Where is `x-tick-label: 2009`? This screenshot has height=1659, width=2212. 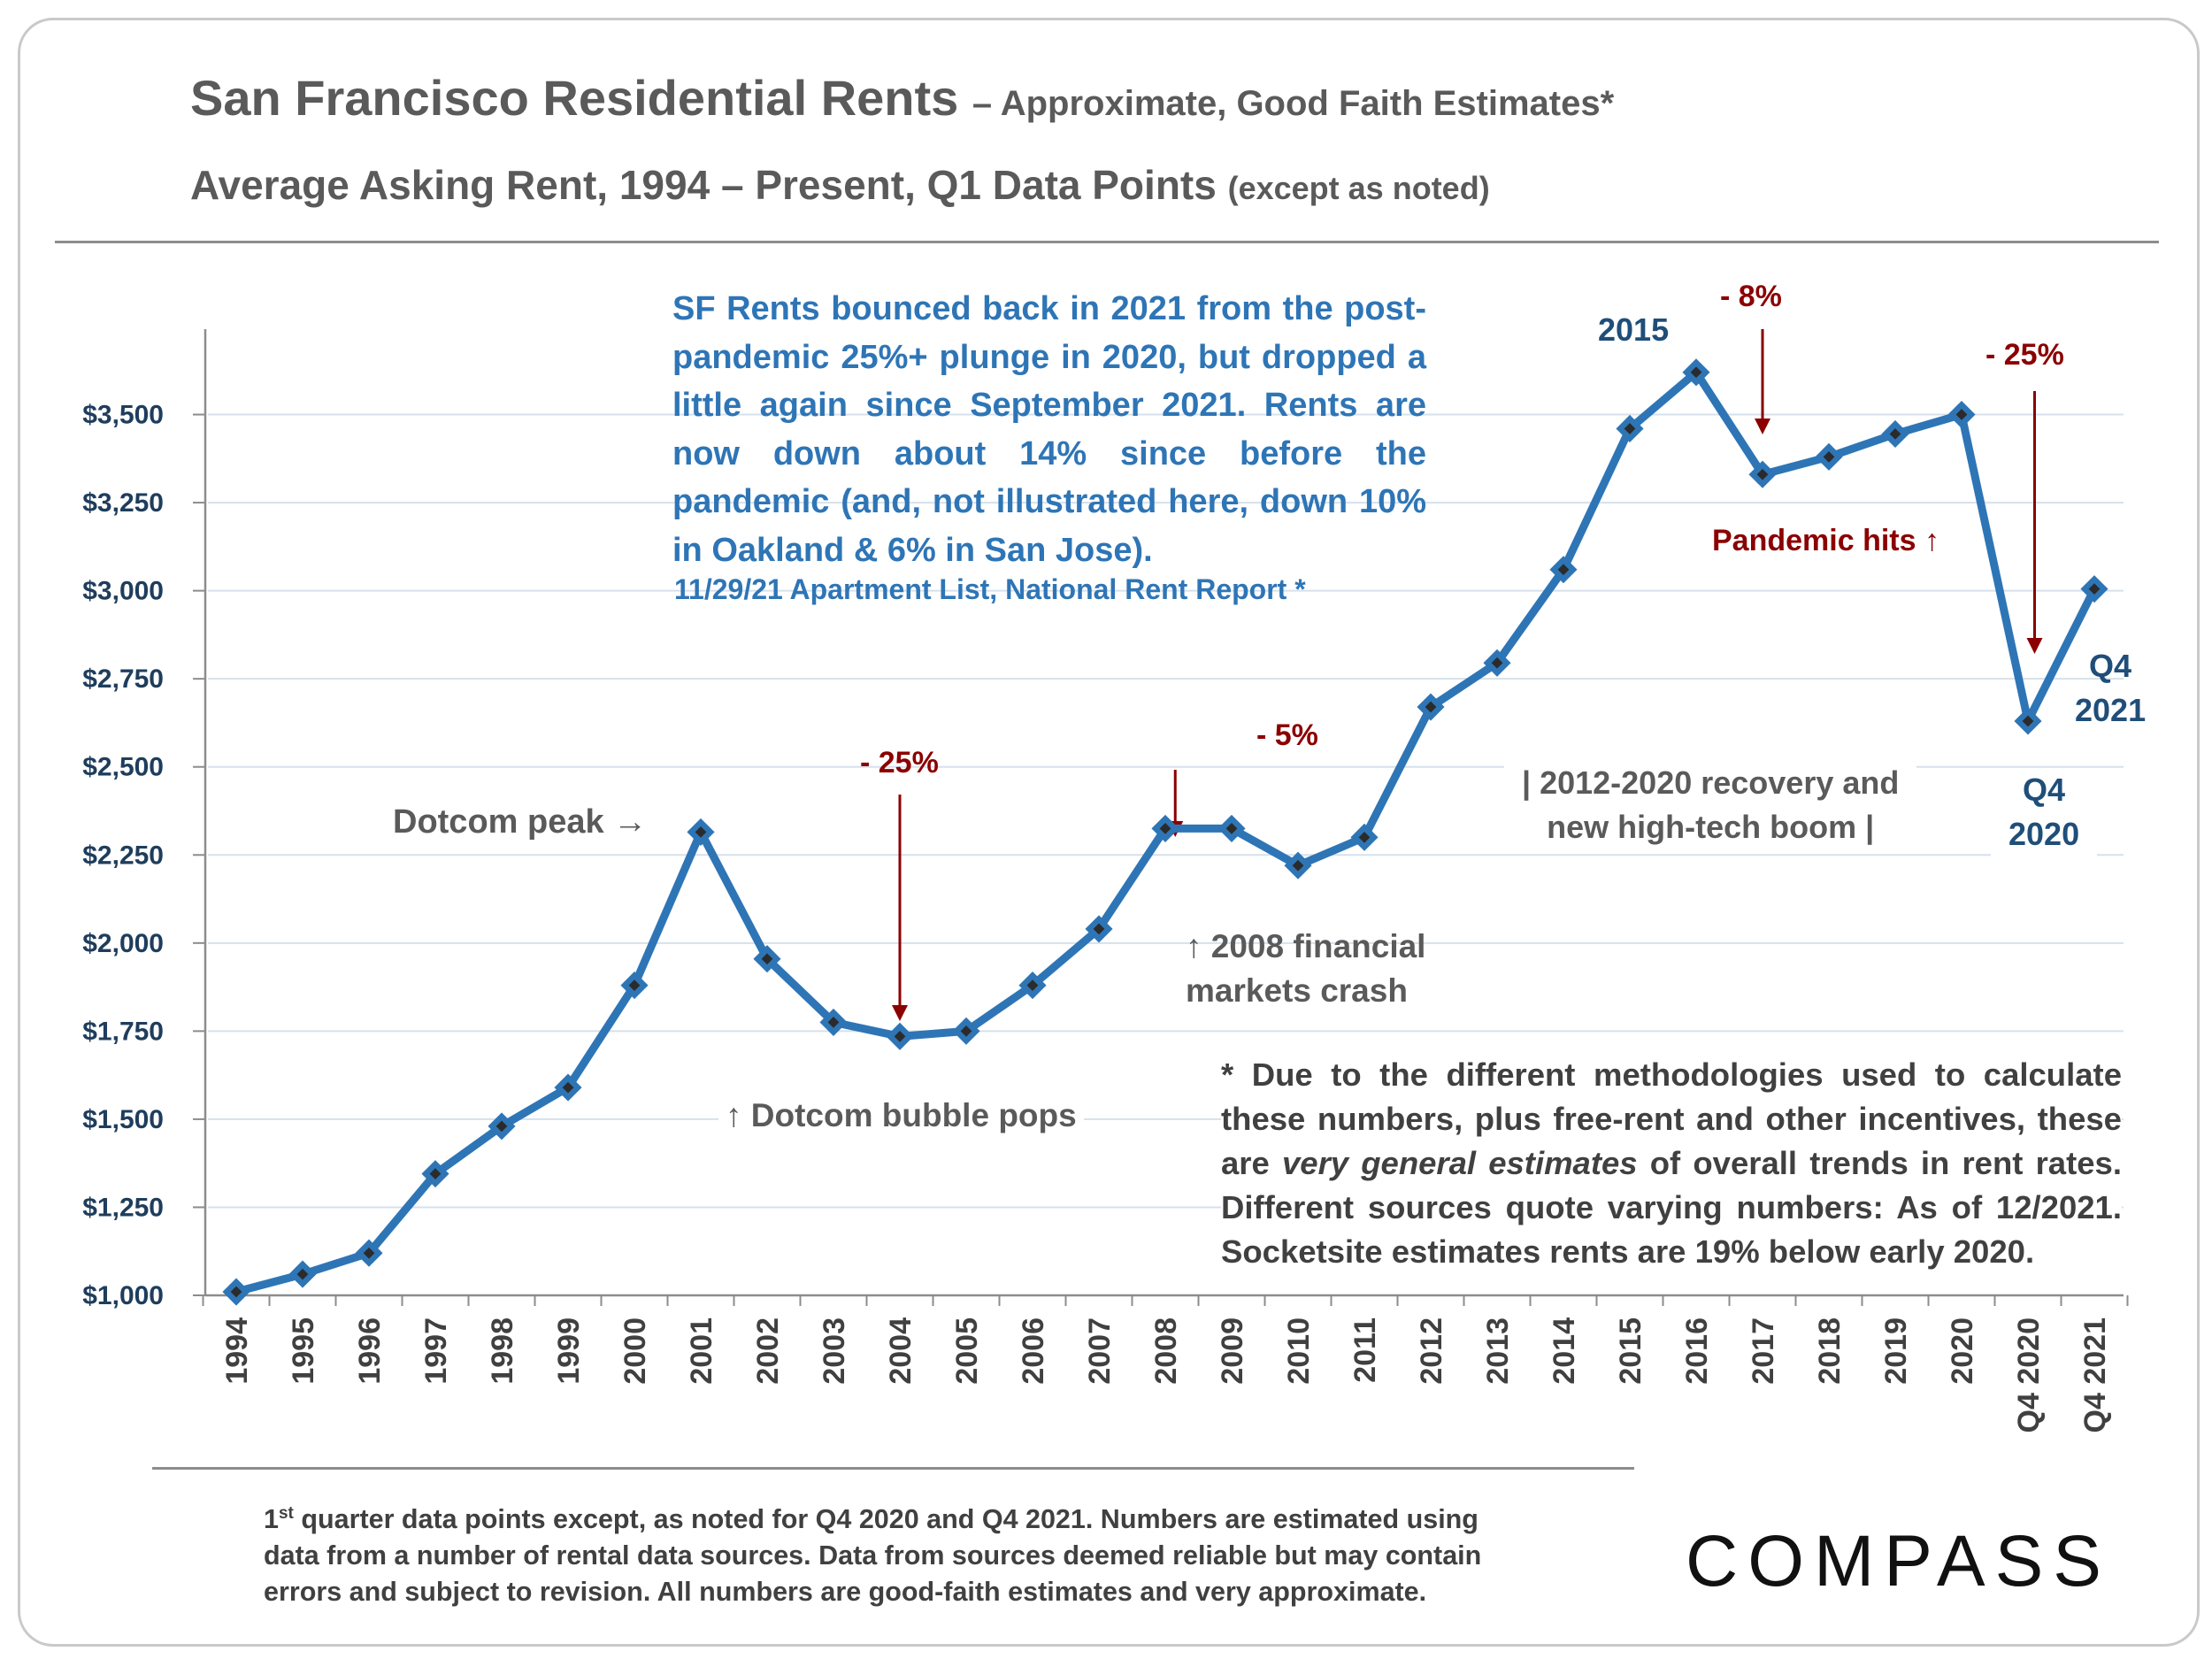 x-tick-label: 2009 is located at coordinates (1232, 1351).